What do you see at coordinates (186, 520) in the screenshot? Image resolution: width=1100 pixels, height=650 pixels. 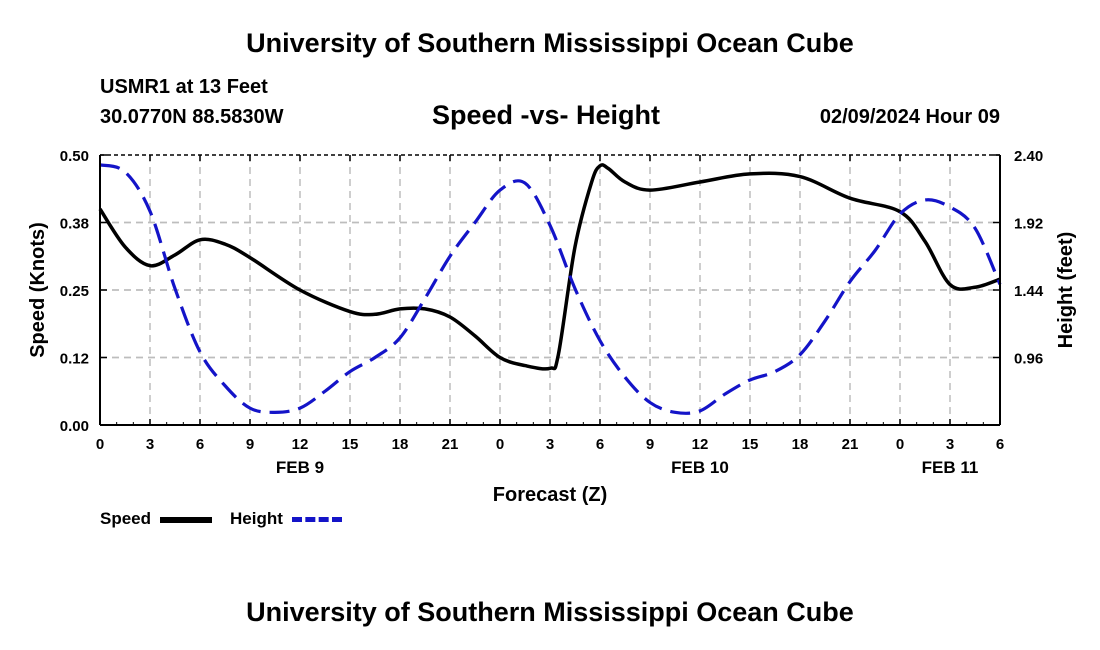 I see `legend-speed-swatch` at bounding box center [186, 520].